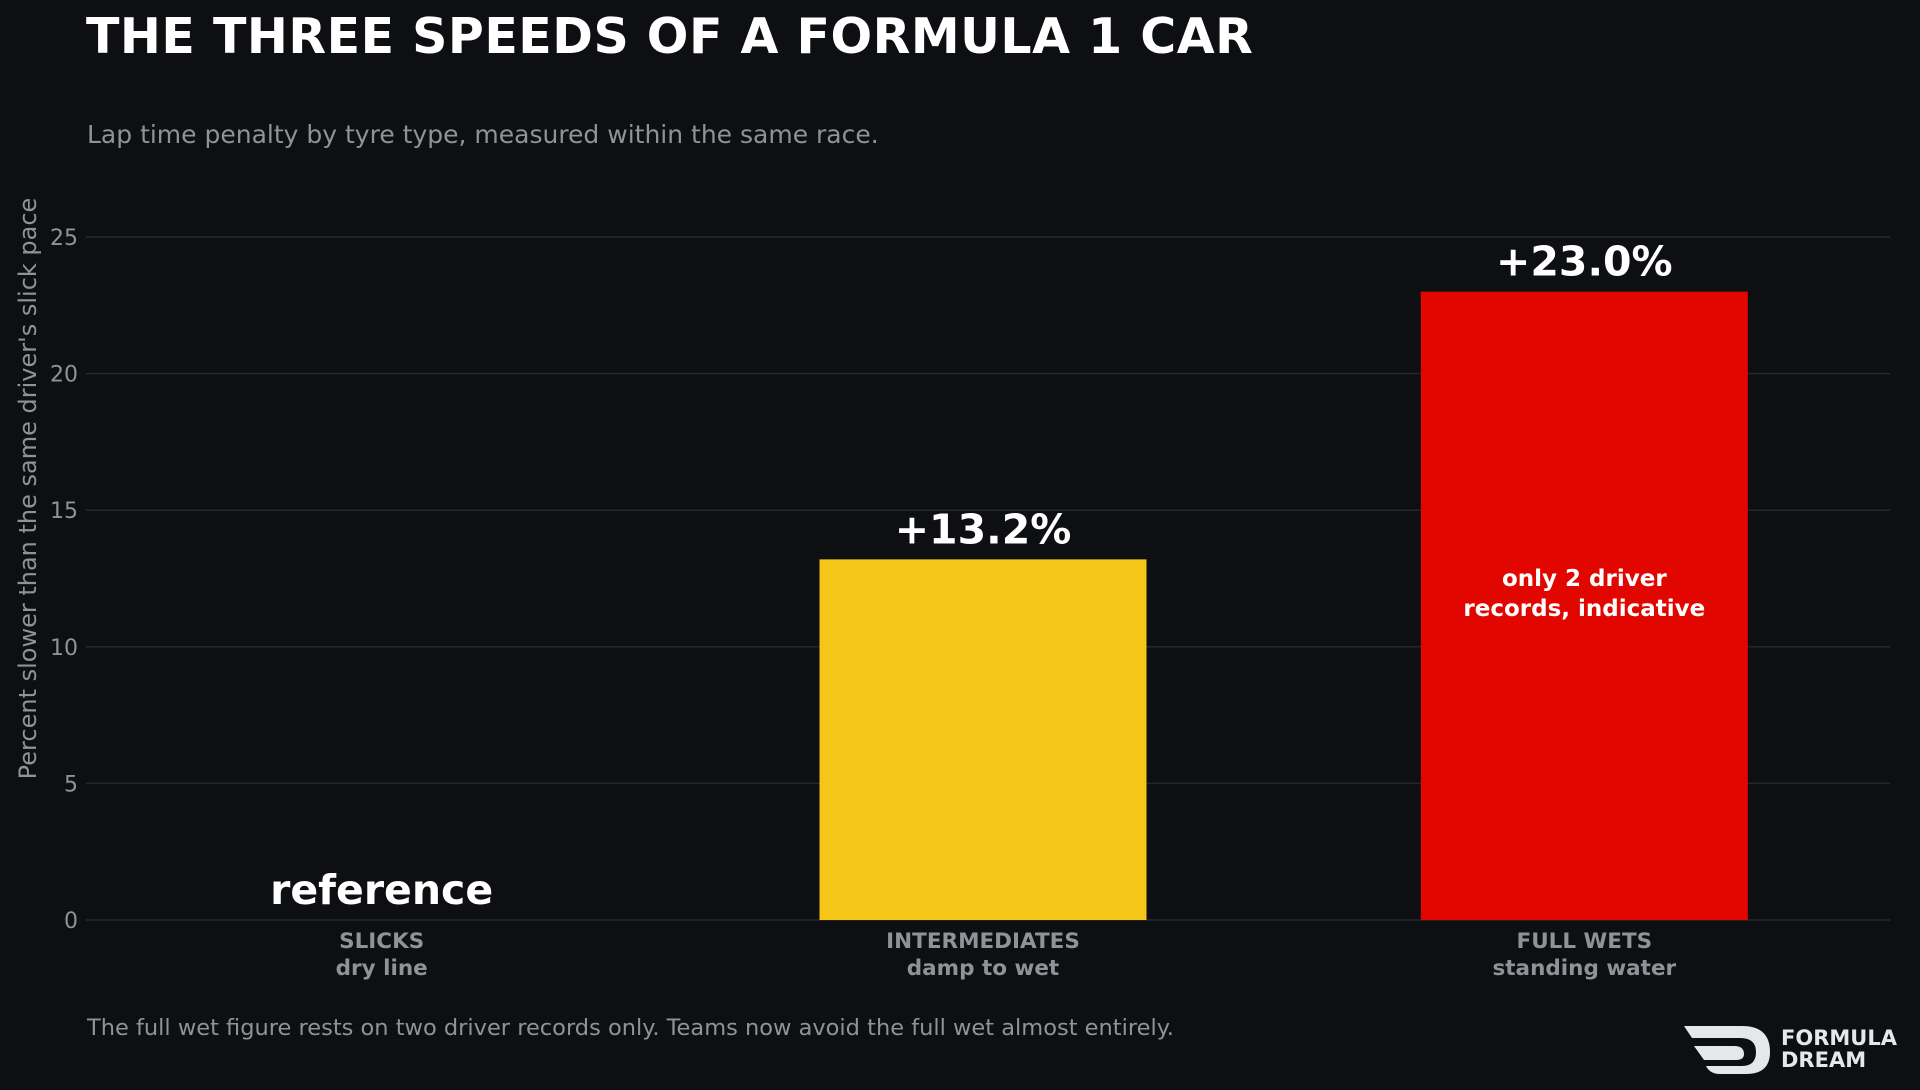 Image resolution: width=1920 pixels, height=1090 pixels. Describe the element at coordinates (64, 511) in the screenshot. I see `y-tick-label: 15` at that location.